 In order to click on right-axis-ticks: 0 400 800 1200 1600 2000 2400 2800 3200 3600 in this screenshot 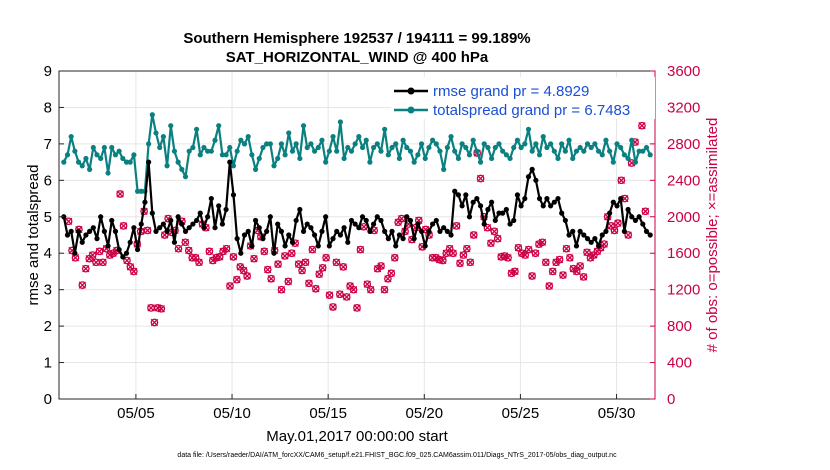, I will do `click(675, 235)`.